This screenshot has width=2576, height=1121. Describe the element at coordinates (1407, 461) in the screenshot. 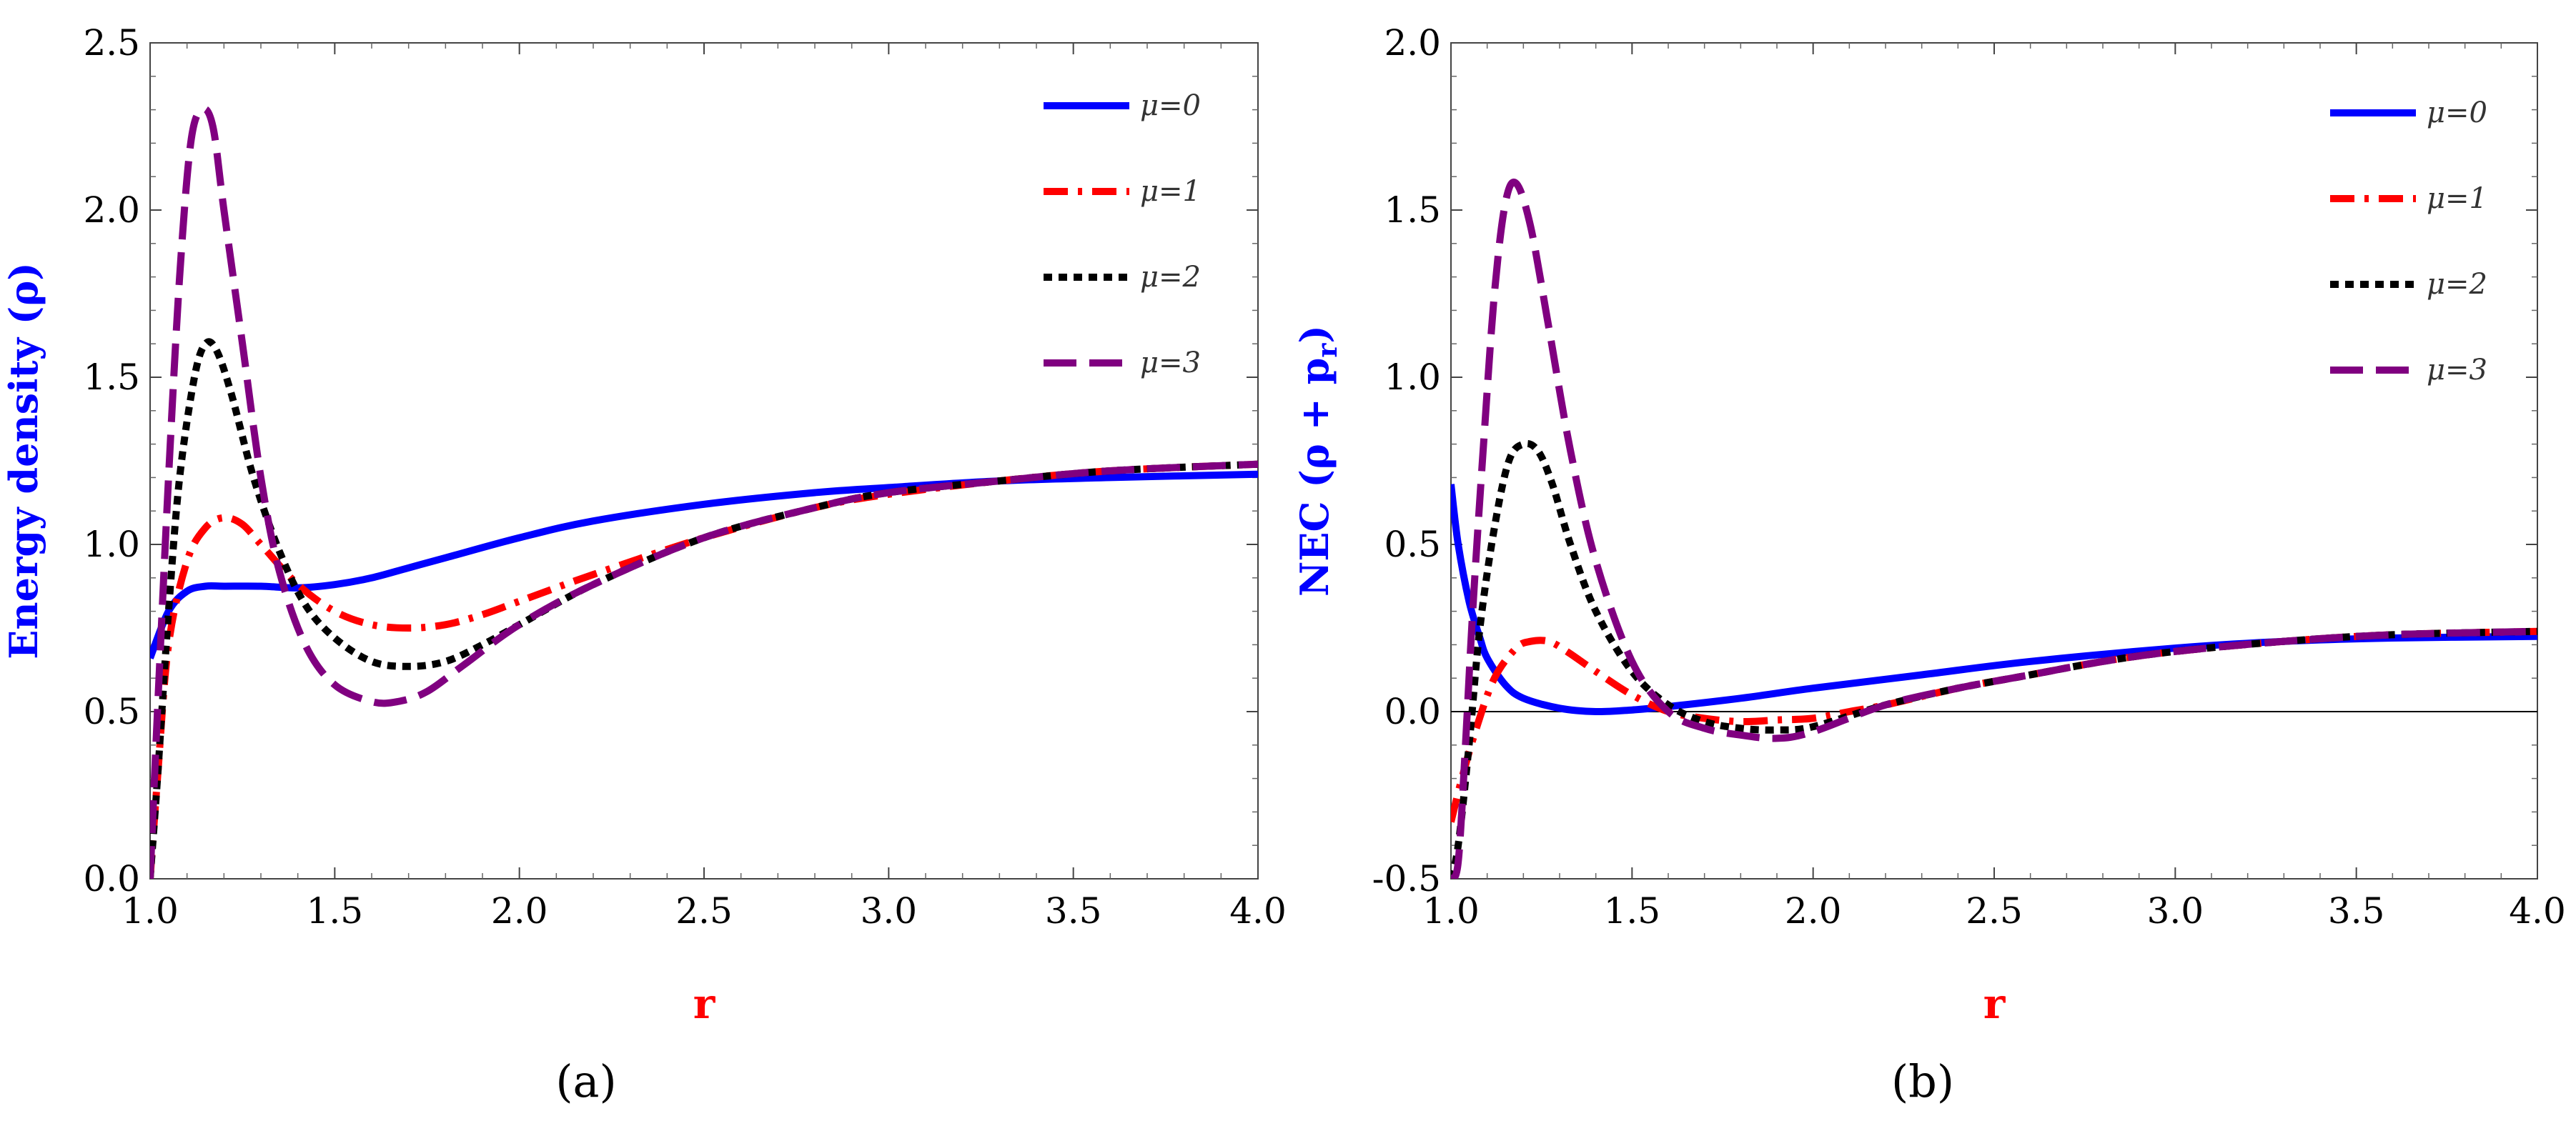

I see `y-tick-labels-b: -0.5 0.0 0.5 1.0 1.5 2.0` at that location.